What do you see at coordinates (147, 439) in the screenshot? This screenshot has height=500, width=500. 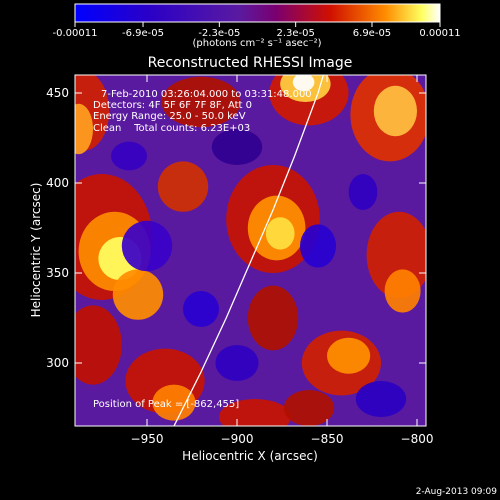 I see `x-tick-label: −950` at bounding box center [147, 439].